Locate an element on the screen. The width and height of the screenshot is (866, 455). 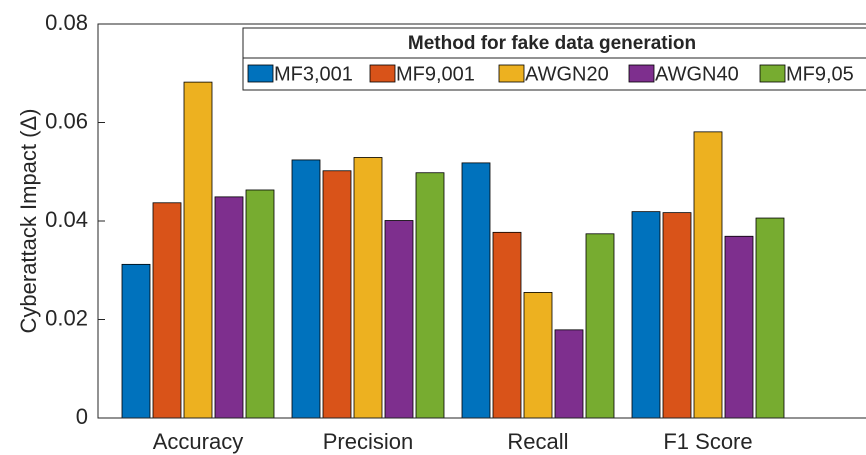
y-tick-label: 0.08 is located at coordinates (66, 22).